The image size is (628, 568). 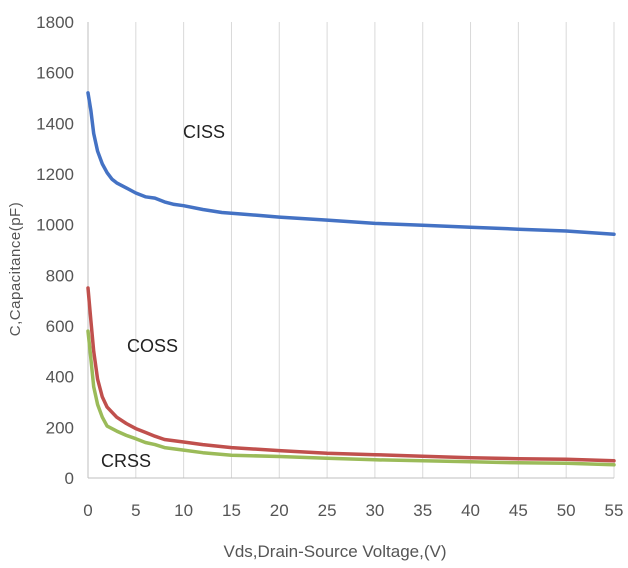 I want to click on x-tick-label: 25, so click(x=327, y=510).